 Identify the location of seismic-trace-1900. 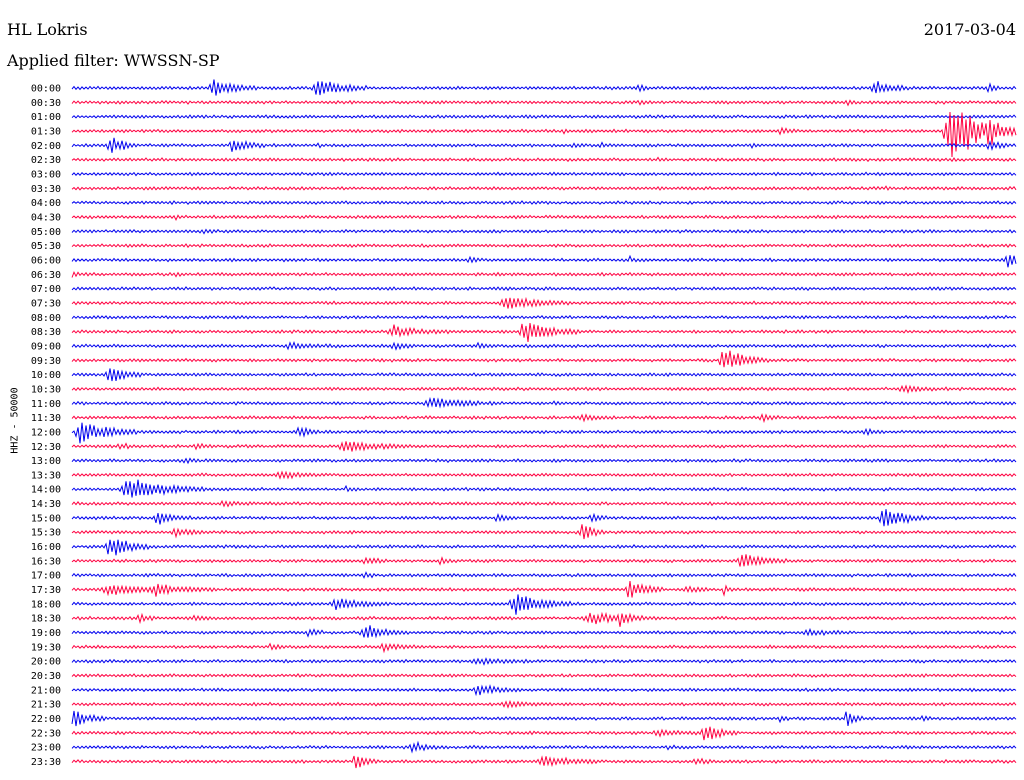
(544, 632).